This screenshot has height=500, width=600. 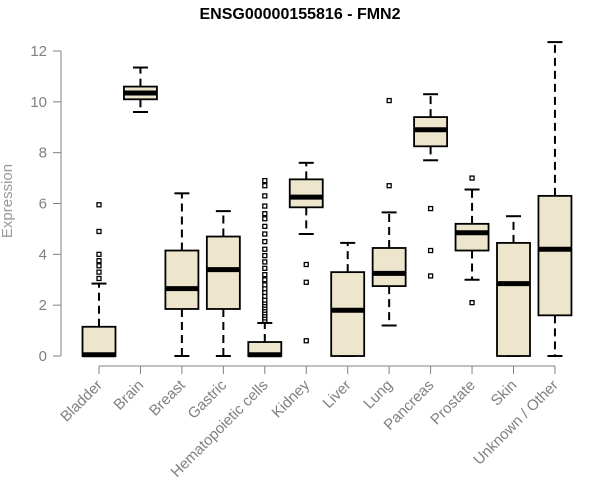 What do you see at coordinates (38, 51) in the screenshot?
I see `y-tick-label: 12` at bounding box center [38, 51].